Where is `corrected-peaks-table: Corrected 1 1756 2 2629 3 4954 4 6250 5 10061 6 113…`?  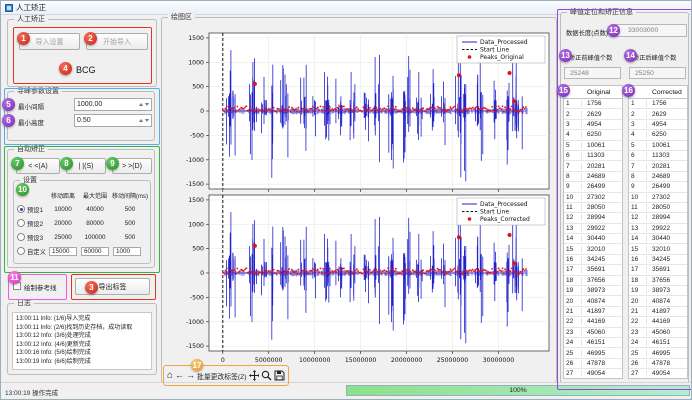
corrected-peaks-table: Corrected 1 1756 2 2629 3 4954 4 6250 5 10061 6 113… is located at coordinates (658, 232).